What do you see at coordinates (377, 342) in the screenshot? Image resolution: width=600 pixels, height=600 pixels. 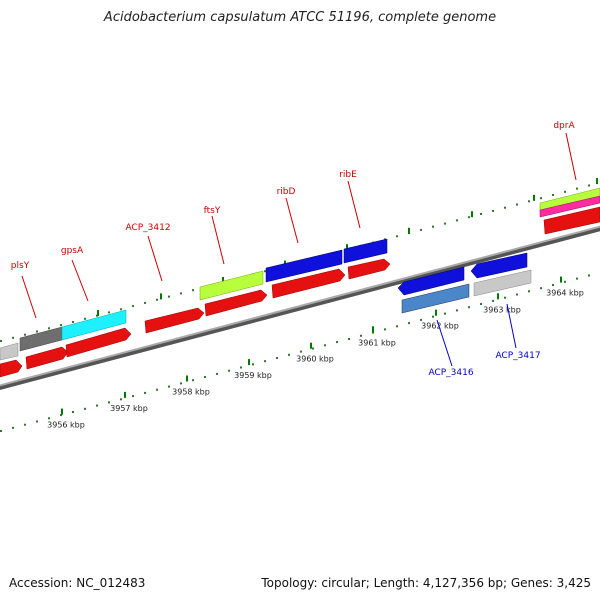 I see `tick-label: 3961 kbp` at bounding box center [377, 342].